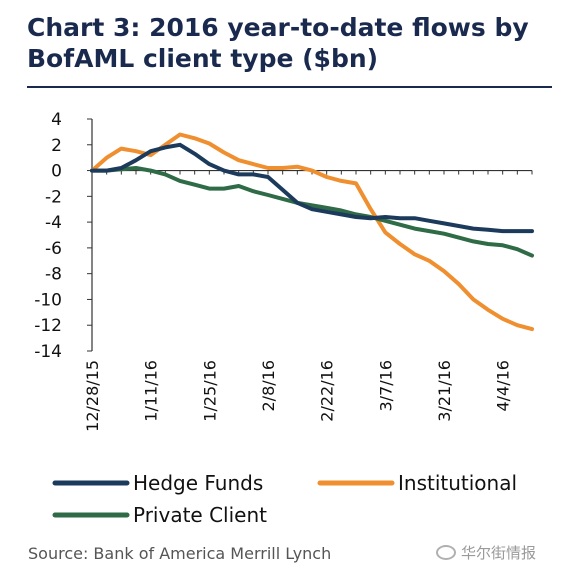  I want to click on y-tick-label: -8, so click(53, 275).